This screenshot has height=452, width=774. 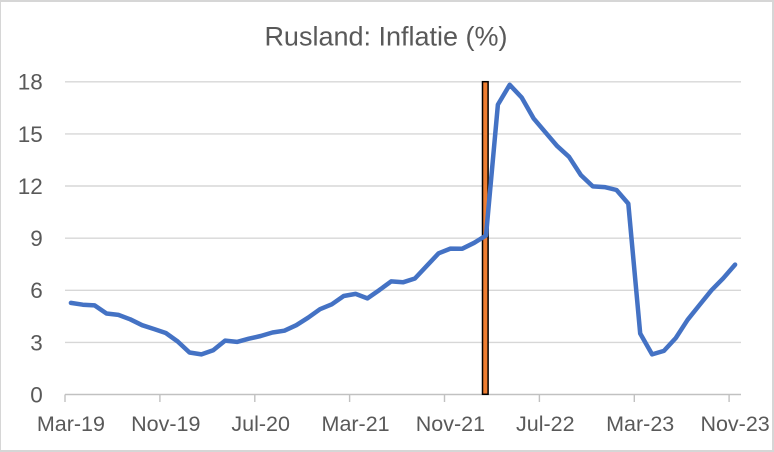 What do you see at coordinates (36, 238) in the screenshot?
I see `svg-text: 9` at bounding box center [36, 238].